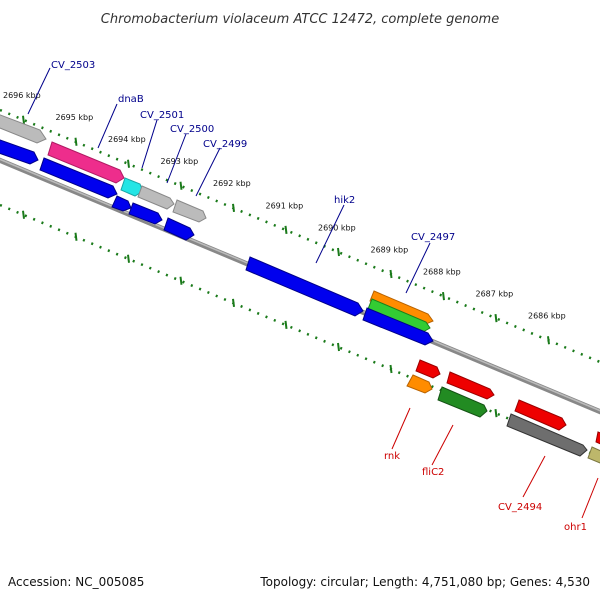  What do you see at coordinates (433, 472) in the screenshot?
I see `gene-label-flic2: fliC2` at bounding box center [433, 472].